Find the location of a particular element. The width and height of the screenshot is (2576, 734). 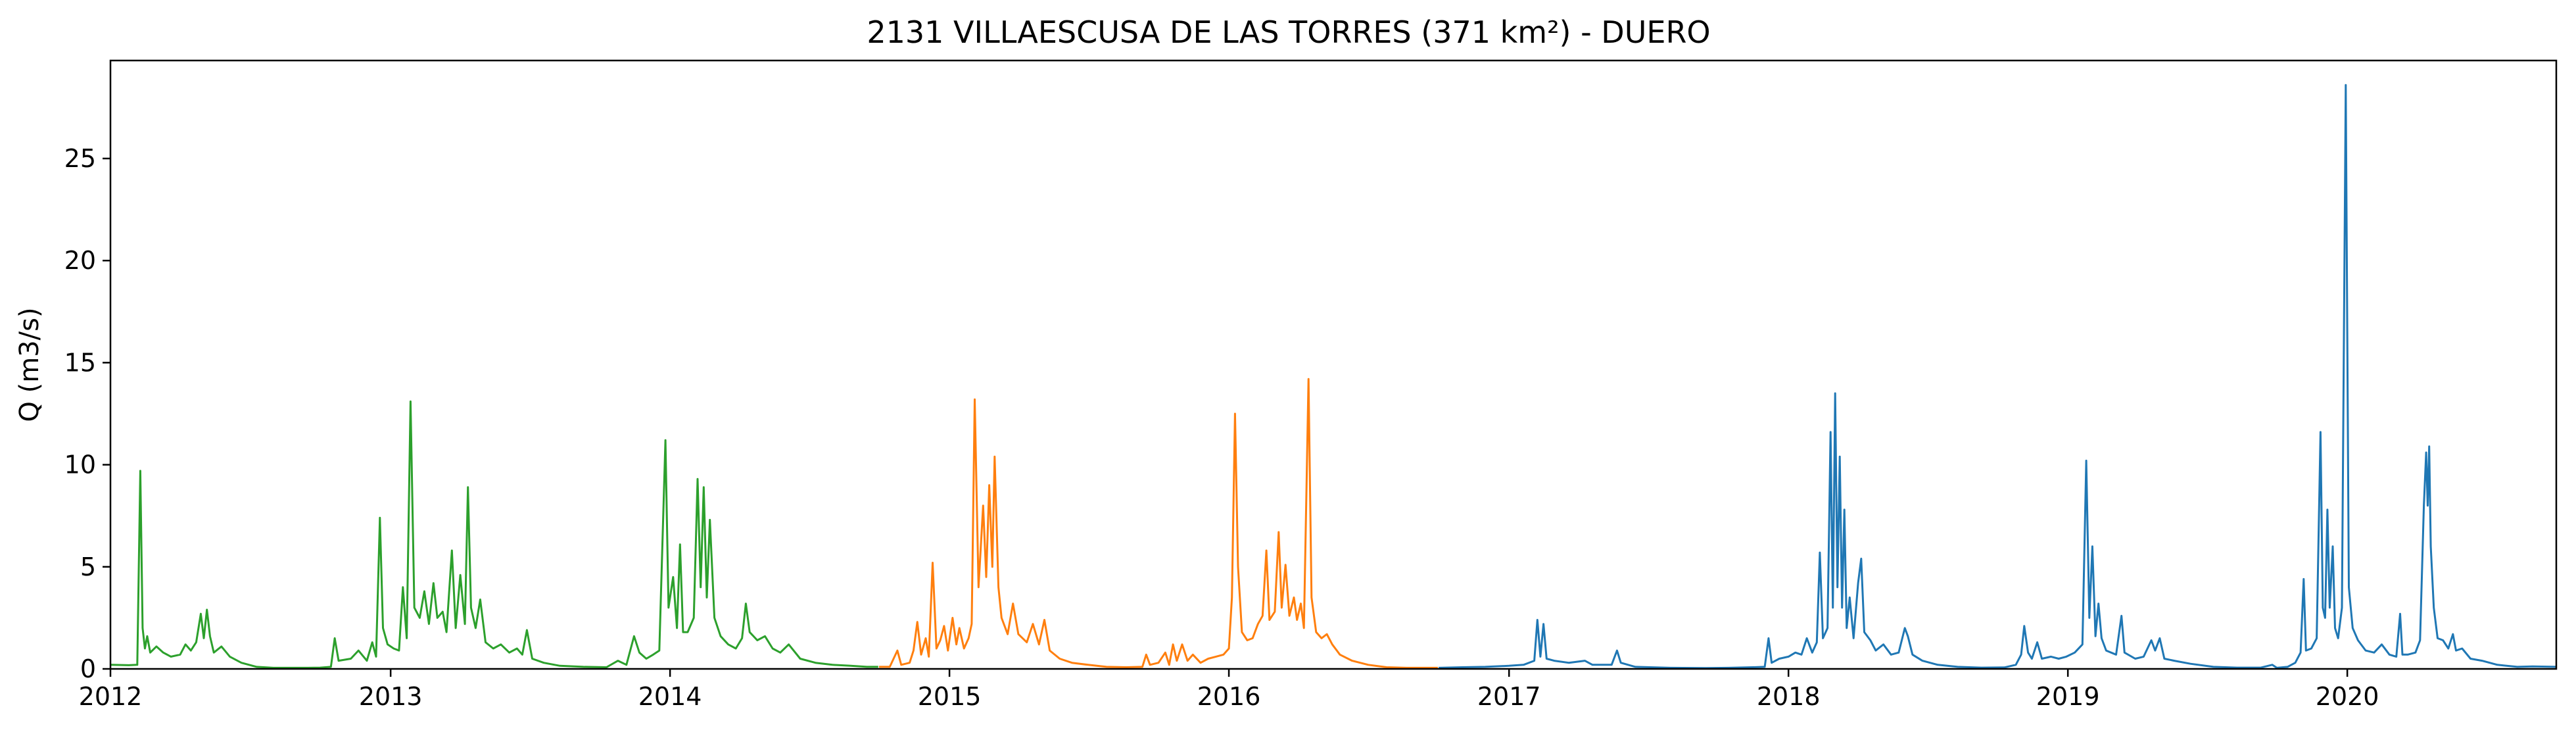

y-tick-label: 5 is located at coordinates (88, 567).